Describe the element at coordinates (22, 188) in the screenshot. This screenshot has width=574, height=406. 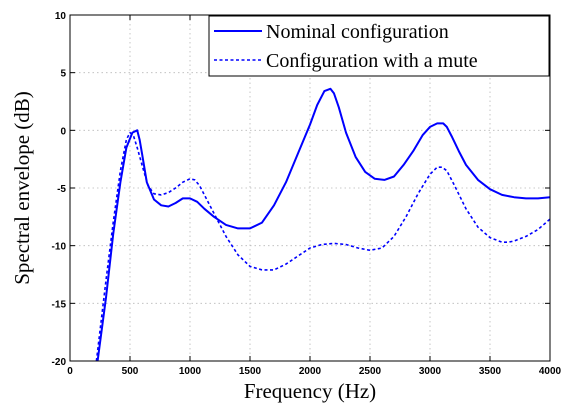
I see `y-axis-title: Spectral envelope (dB)` at that location.